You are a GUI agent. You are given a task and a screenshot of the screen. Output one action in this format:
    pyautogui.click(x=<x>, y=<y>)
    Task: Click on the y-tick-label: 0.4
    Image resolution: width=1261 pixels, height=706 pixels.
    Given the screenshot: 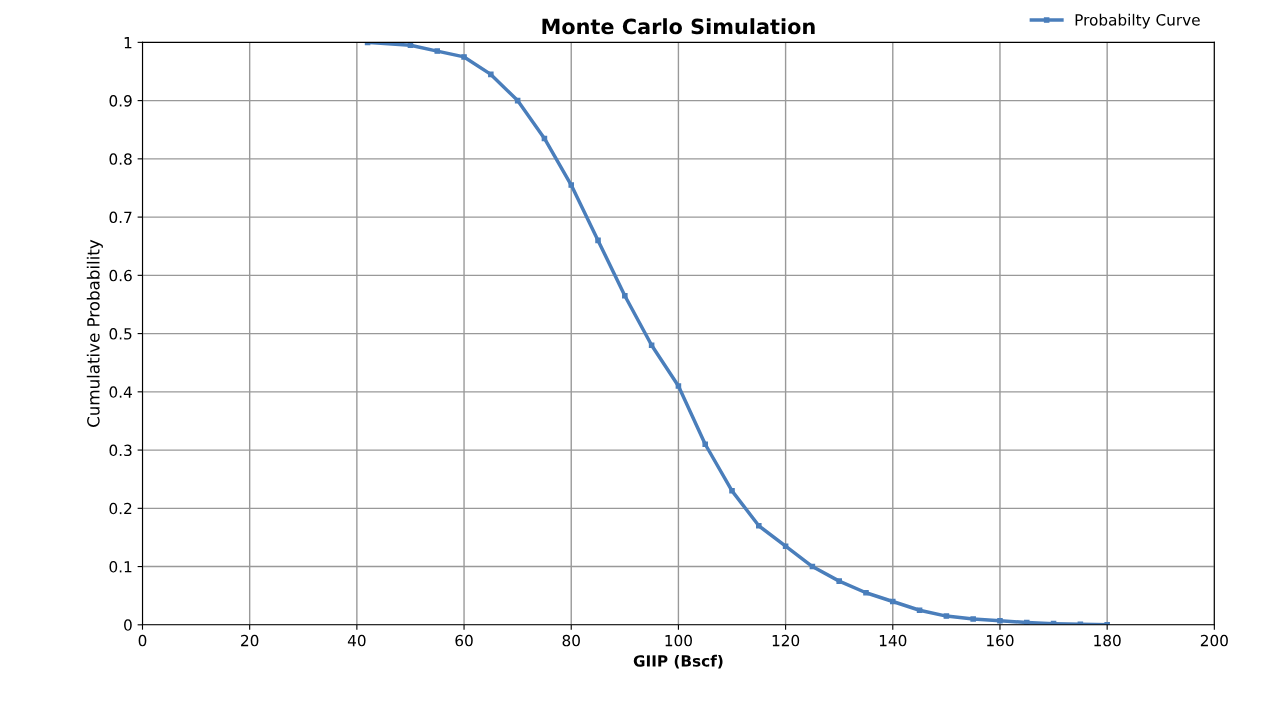 What is the action you would take?
    pyautogui.click(x=120, y=392)
    